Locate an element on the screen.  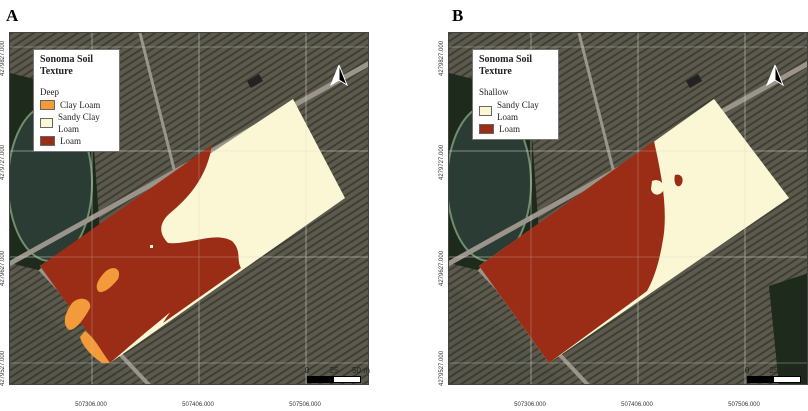
legend-group-label: Shallow is located at coordinates (494, 92).